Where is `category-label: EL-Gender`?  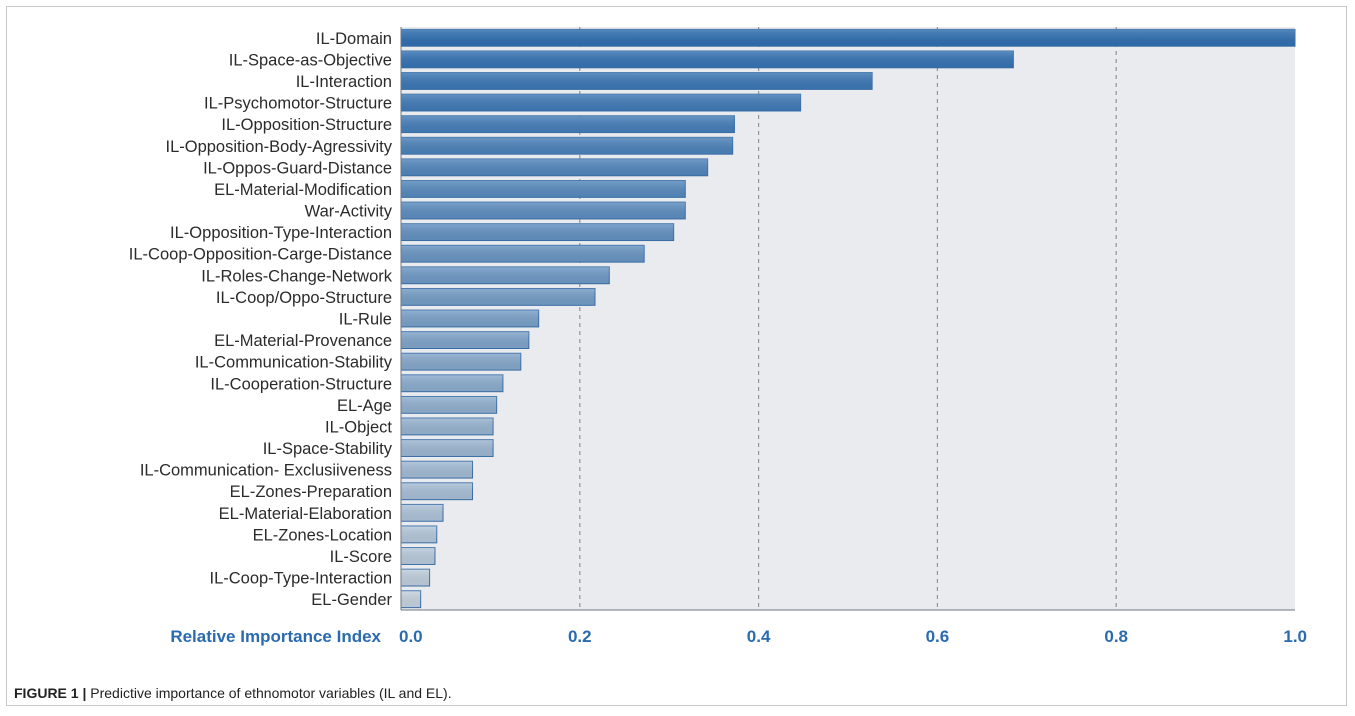
category-label: EL-Gender is located at coordinates (351, 600).